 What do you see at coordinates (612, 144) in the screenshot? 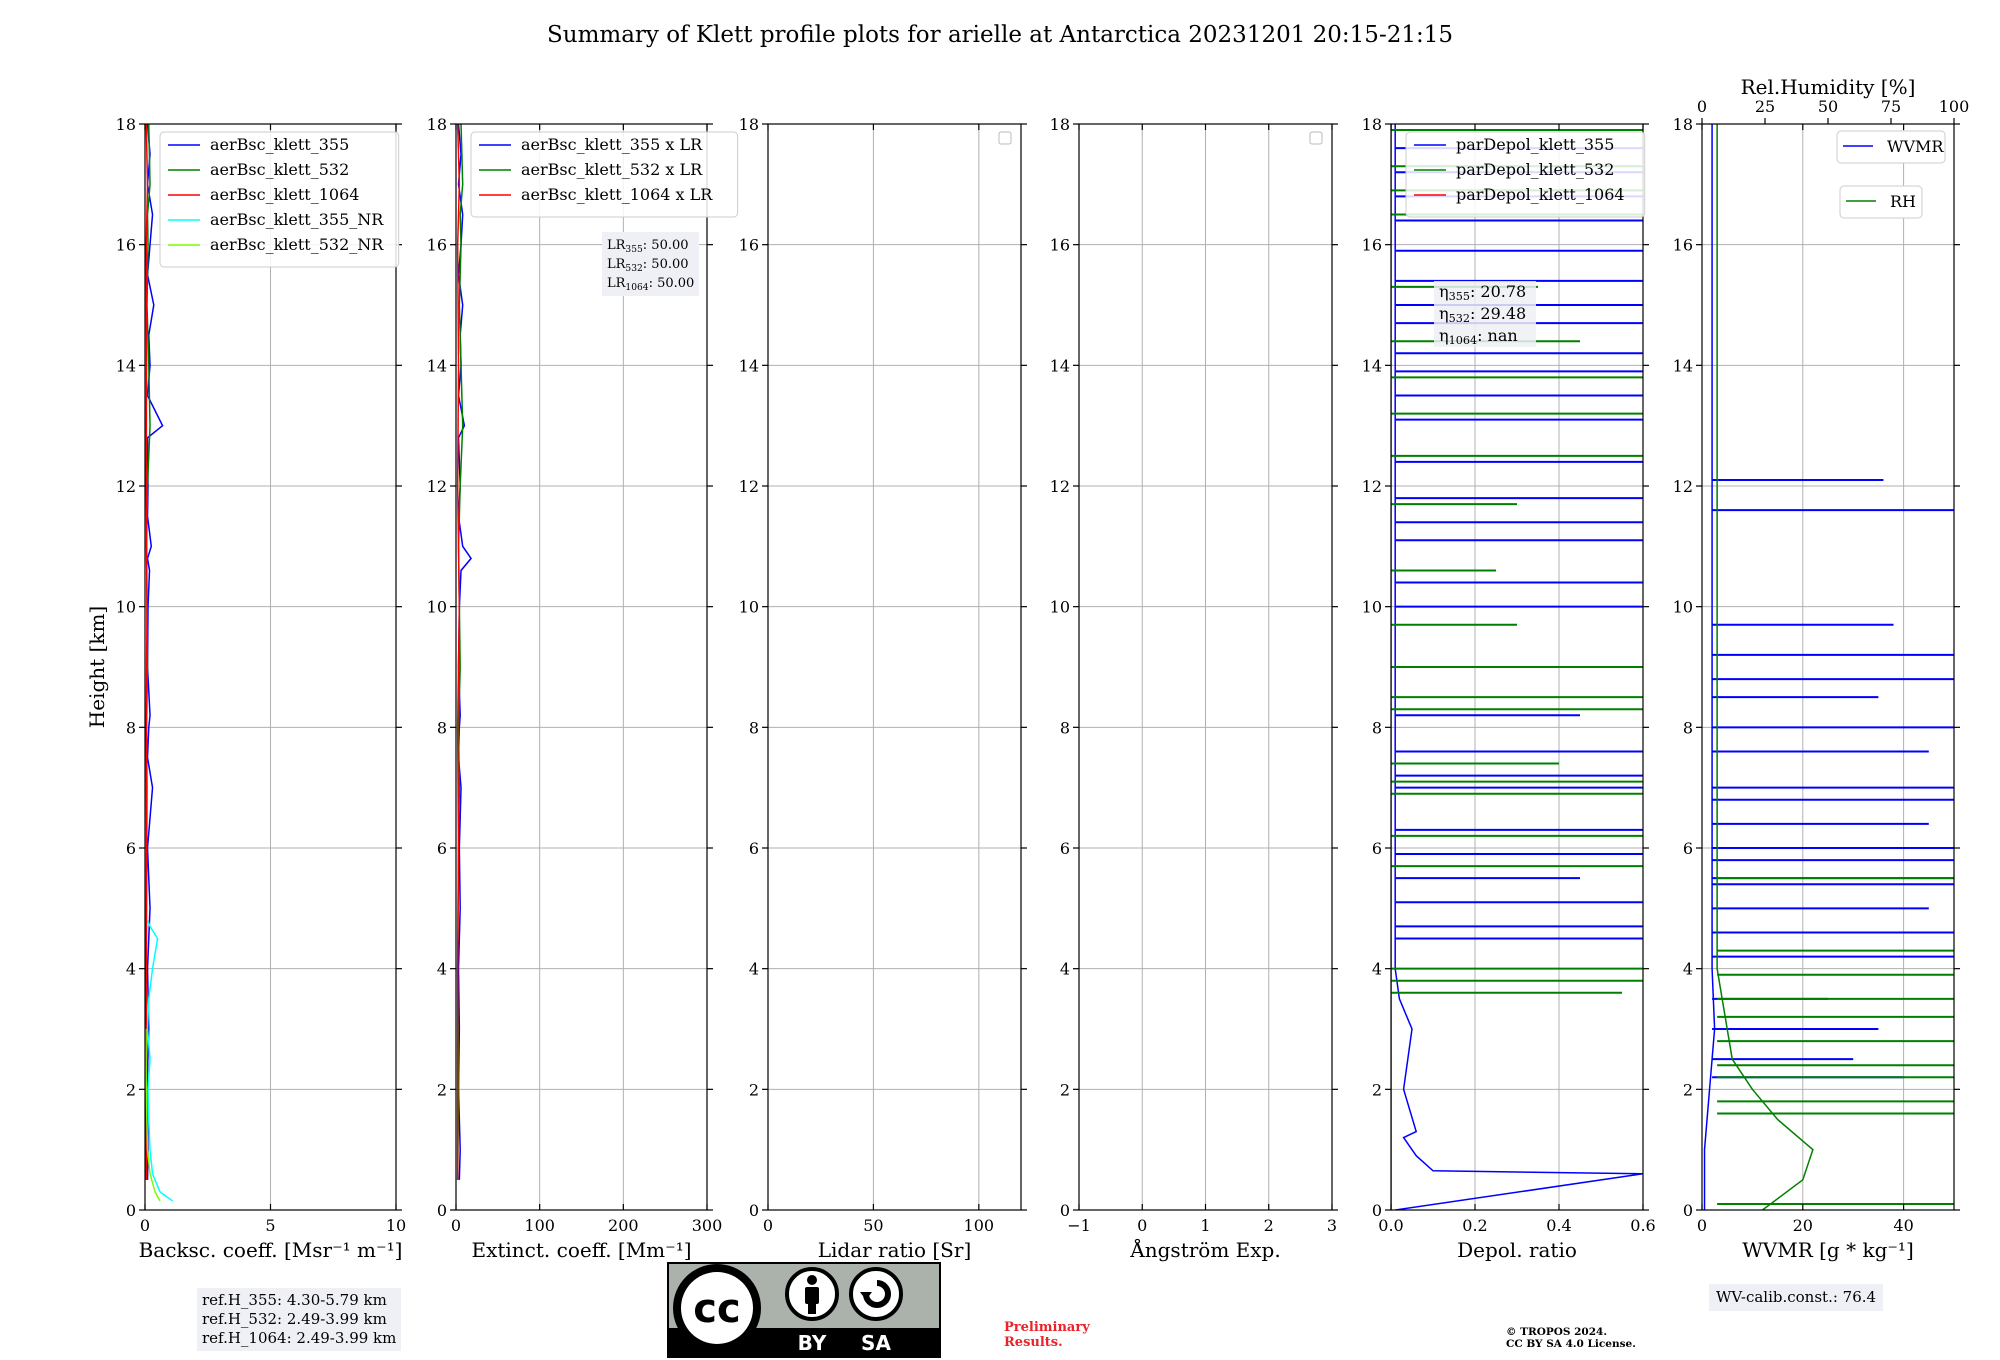
I see `legend-label: aerBsc_klett_355 x LR` at bounding box center [612, 144].